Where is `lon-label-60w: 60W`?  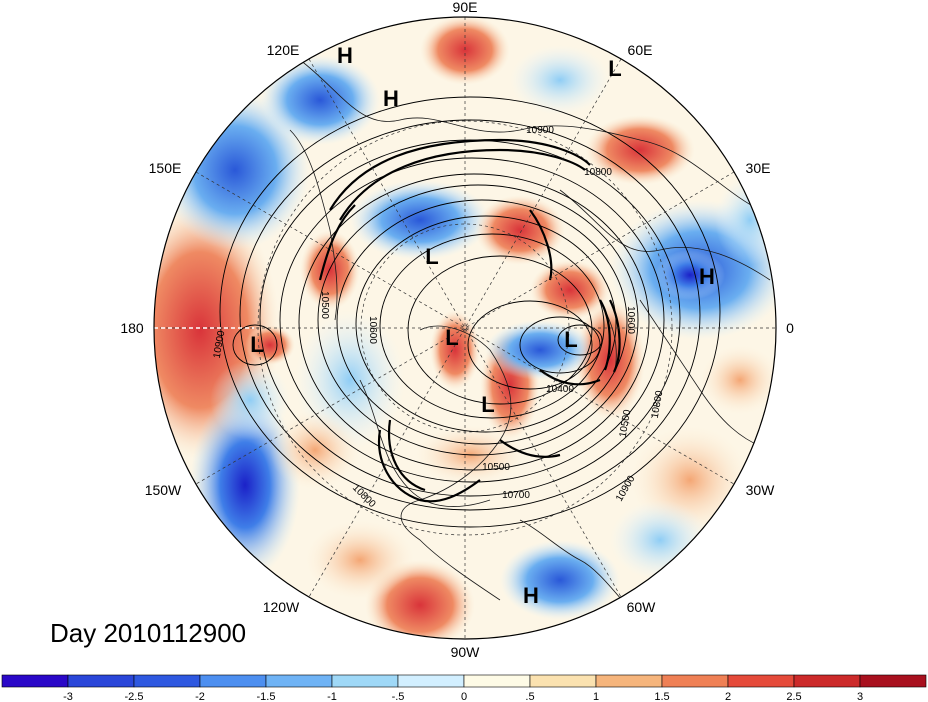 lon-label-60w: 60W is located at coordinates (642, 607).